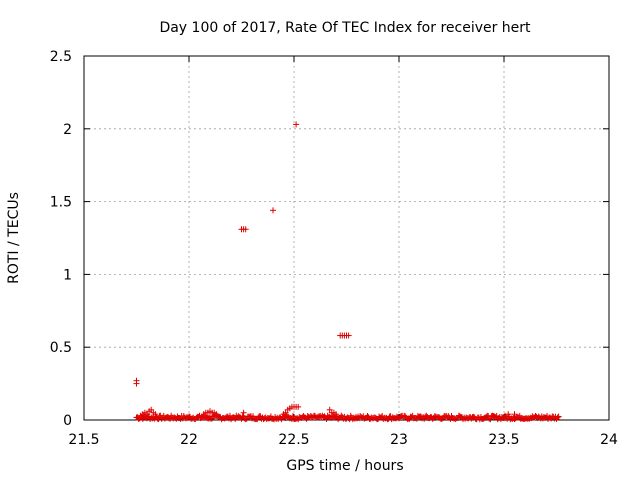 This screenshot has height=480, width=640. What do you see at coordinates (189, 440) in the screenshot?
I see `x-tick-label: 22` at bounding box center [189, 440].